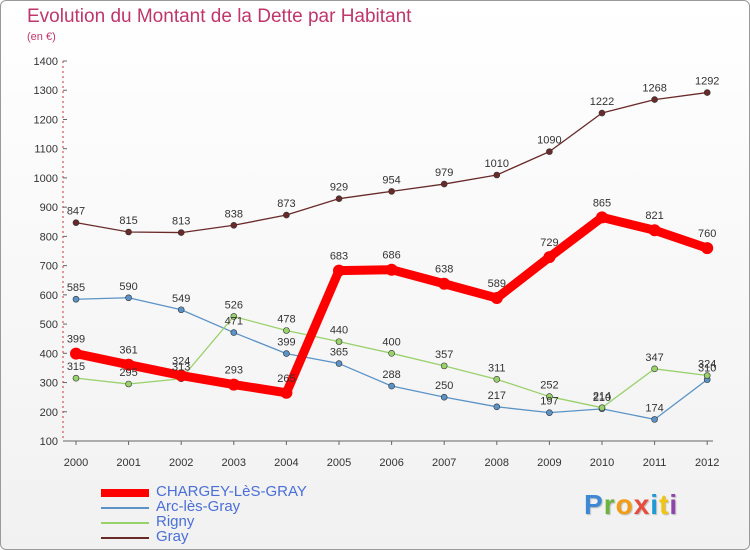 The height and width of the screenshot is (550, 750). I want to click on data-label: 729, so click(549, 243).